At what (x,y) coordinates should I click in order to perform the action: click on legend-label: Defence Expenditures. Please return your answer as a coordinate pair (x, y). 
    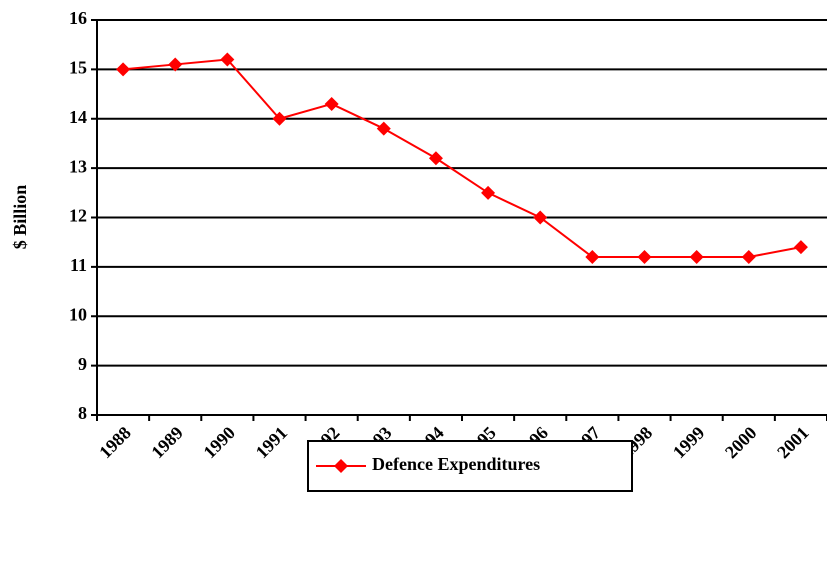
    Looking at the image, I should click on (456, 464).